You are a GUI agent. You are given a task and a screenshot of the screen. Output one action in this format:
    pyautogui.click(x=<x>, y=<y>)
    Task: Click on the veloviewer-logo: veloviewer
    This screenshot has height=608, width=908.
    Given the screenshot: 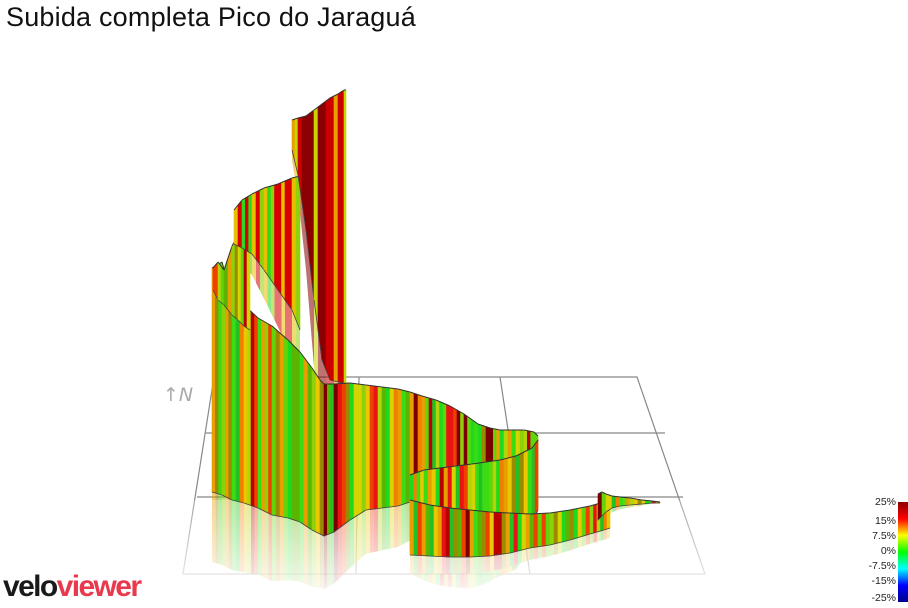 What is the action you would take?
    pyautogui.click(x=72, y=586)
    